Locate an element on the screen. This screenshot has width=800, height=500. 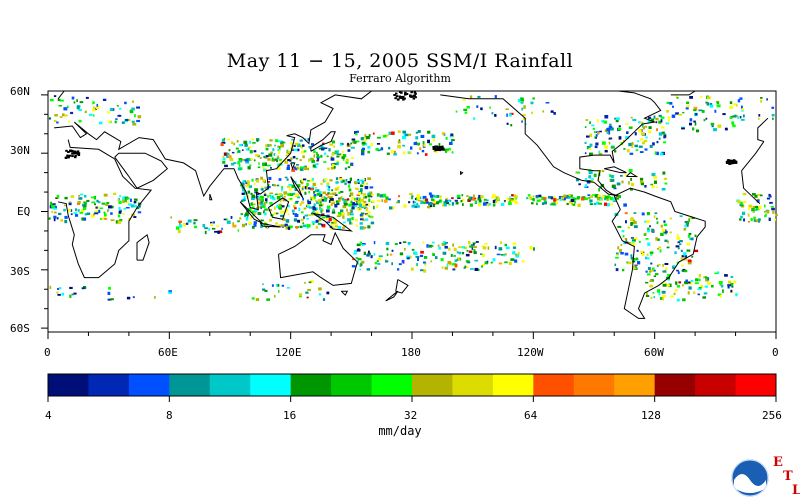
coastline-java is located at coordinates (270, 225).